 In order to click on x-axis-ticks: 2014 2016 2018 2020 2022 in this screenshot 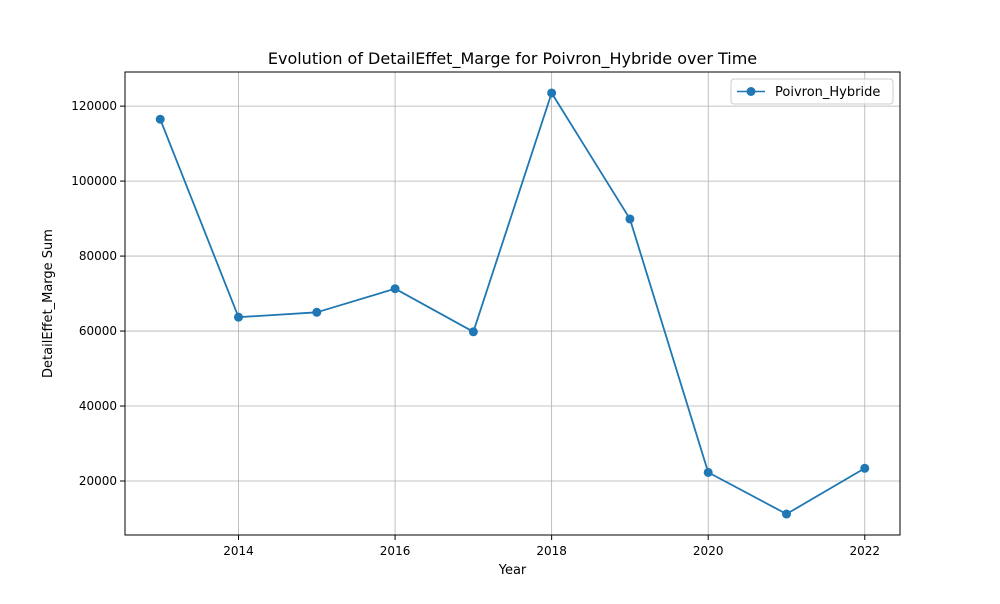, I will do `click(551, 546)`.